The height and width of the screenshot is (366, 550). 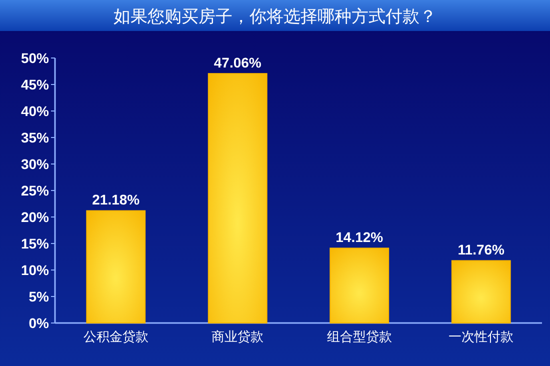 What do you see at coordinates (275, 17) in the screenshot?
I see `chart-title: 如果您购买房子，你将选择哪种方式付款？` at bounding box center [275, 17].